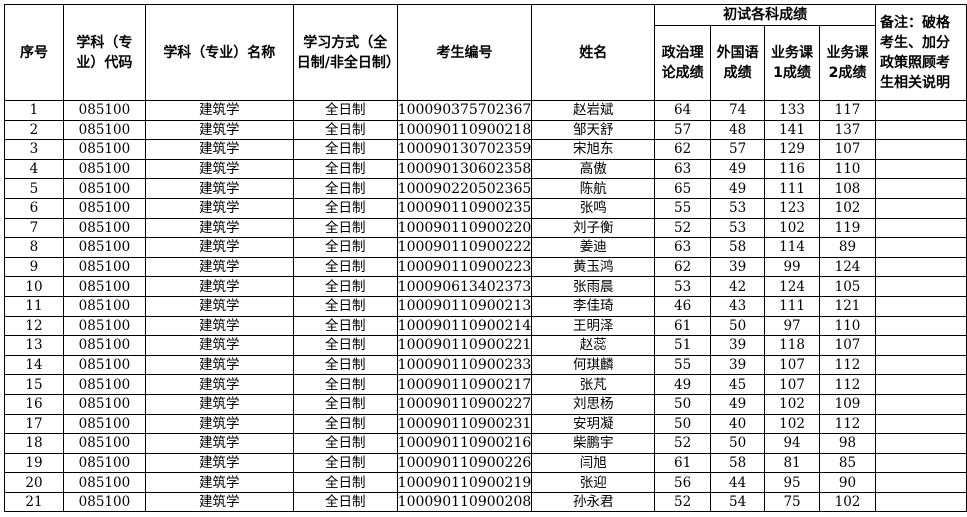  What do you see at coordinates (34, 52) in the screenshot?
I see `header-seq: 序号` at bounding box center [34, 52].